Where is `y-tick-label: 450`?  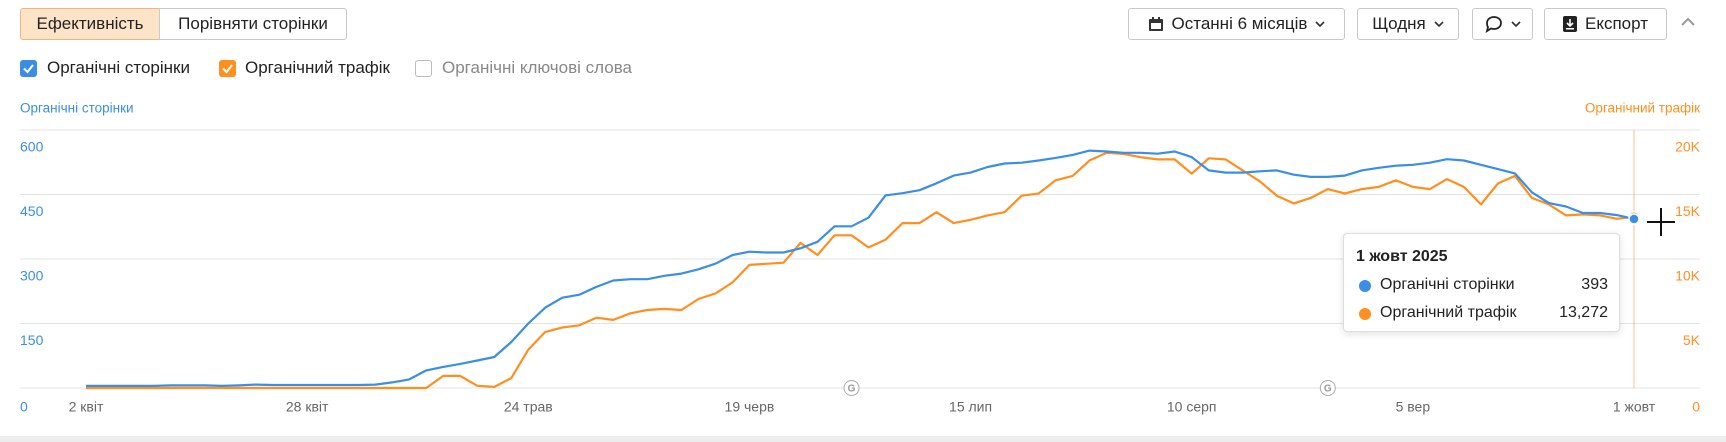 y-tick-label: 450 is located at coordinates (32, 211).